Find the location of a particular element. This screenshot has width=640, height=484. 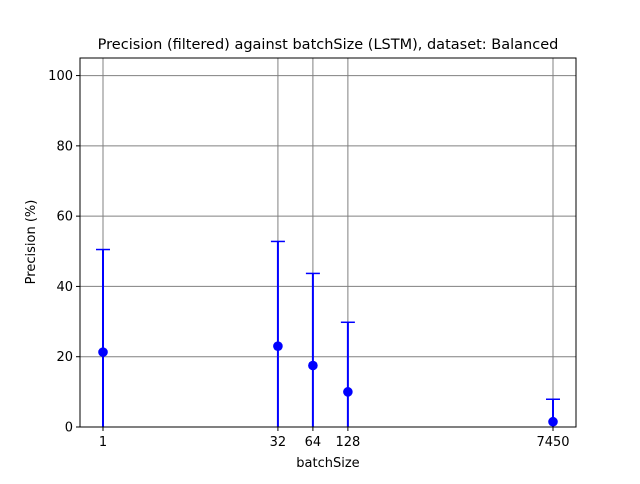

y-tick-label: 60 is located at coordinates (64, 217).